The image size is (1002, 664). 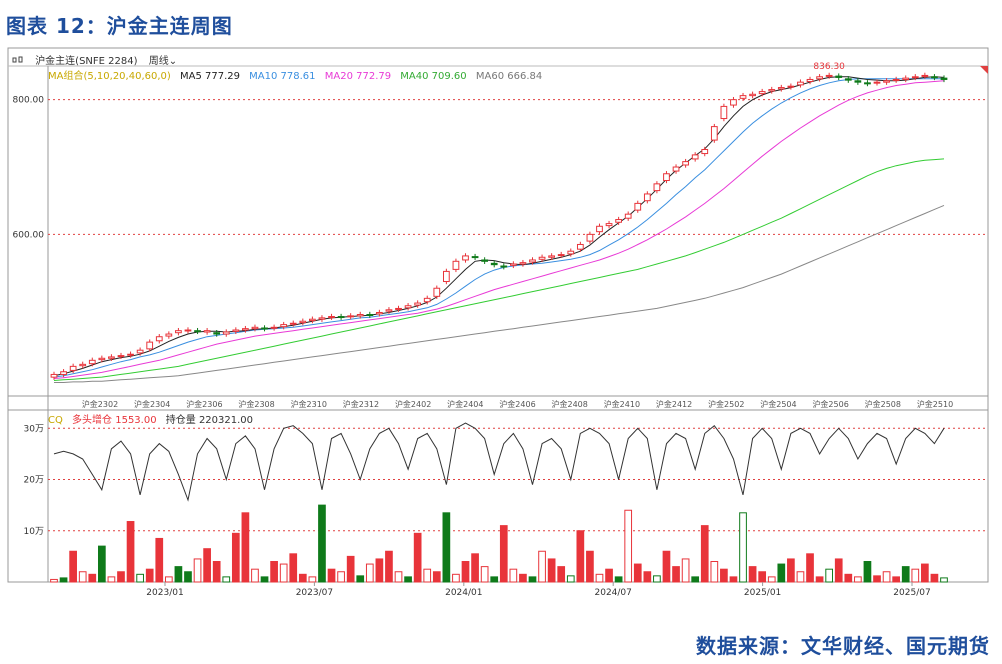 I want to click on price-tick-label: 800.00, so click(x=29, y=101).